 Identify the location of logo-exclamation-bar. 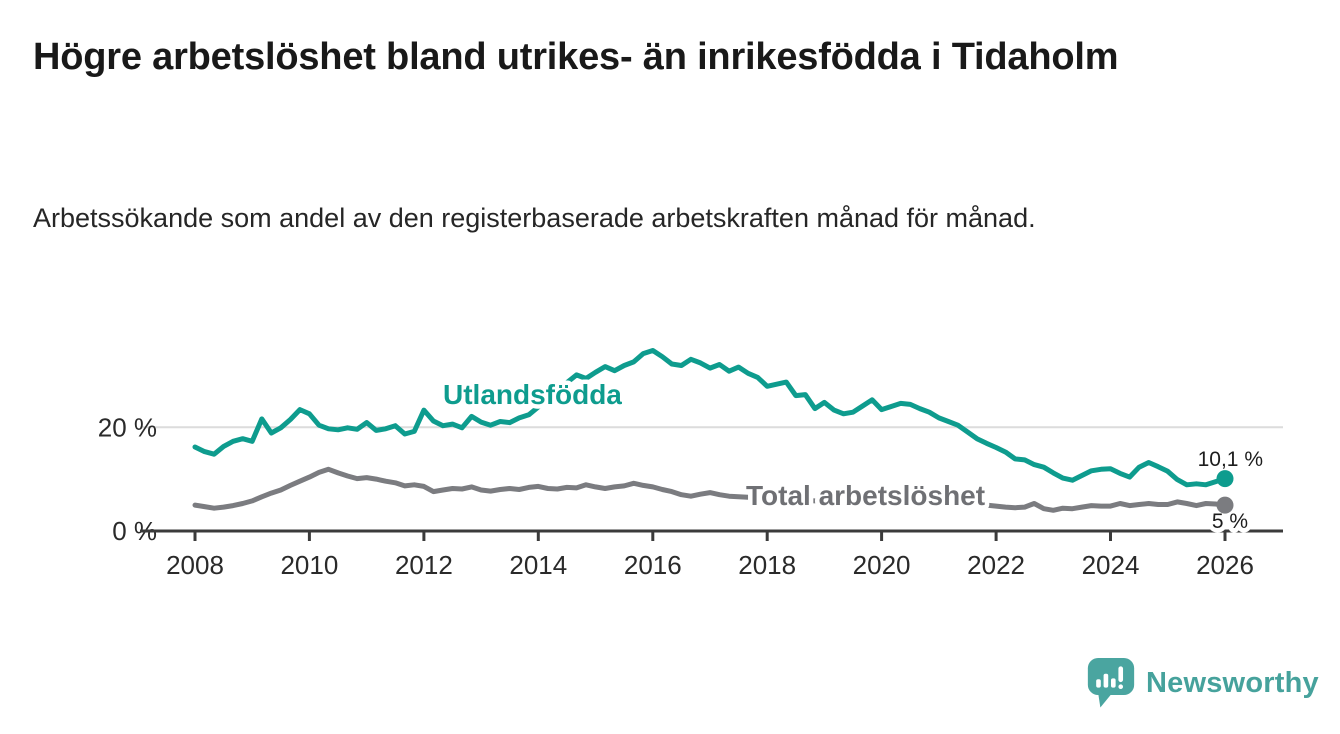
(1121, 674).